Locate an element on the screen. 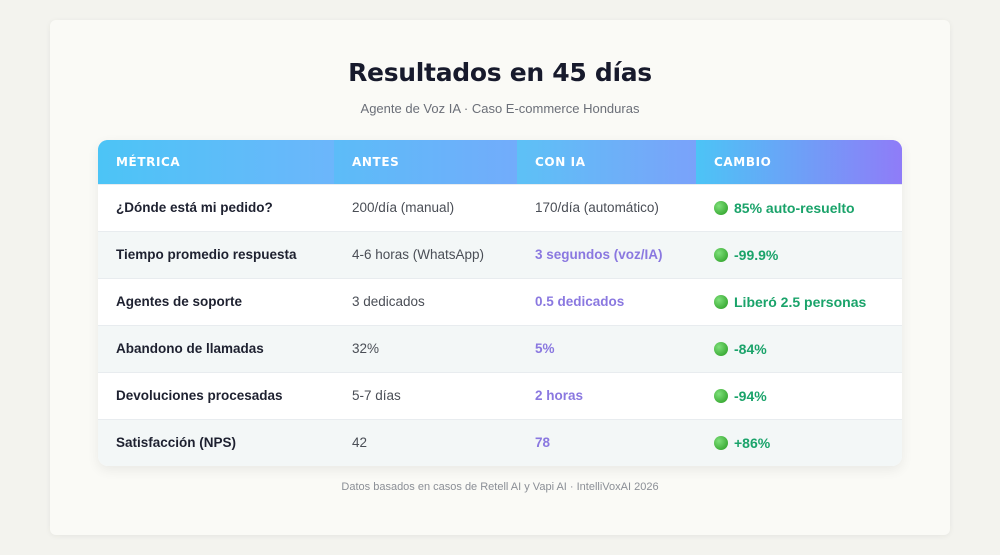  change-value: 85% auto-resuelto is located at coordinates (794, 207).